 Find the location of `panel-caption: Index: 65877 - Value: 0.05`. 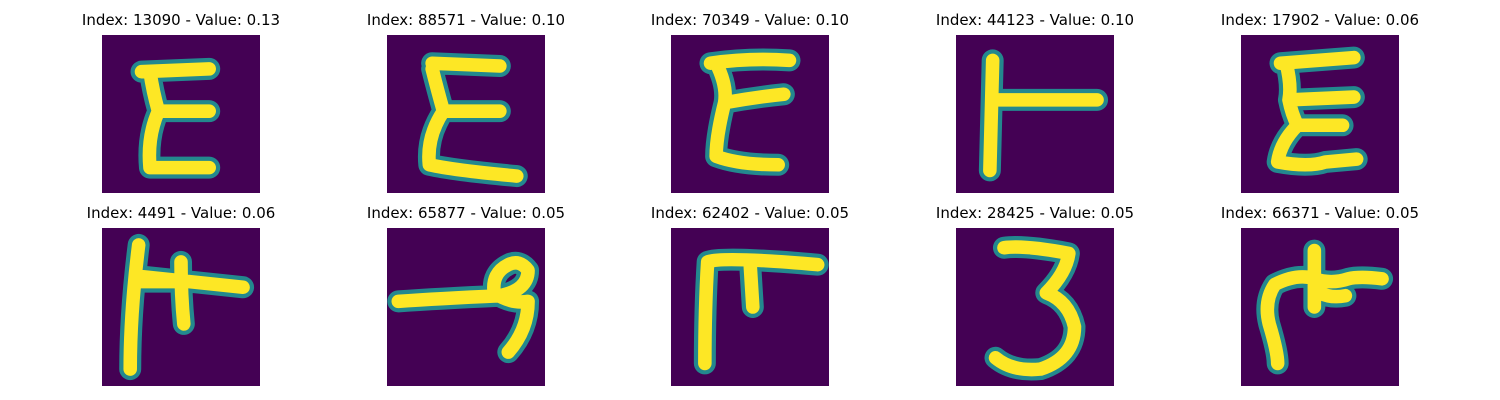

panel-caption: Index: 65877 - Value: 0.05 is located at coordinates (466, 213).